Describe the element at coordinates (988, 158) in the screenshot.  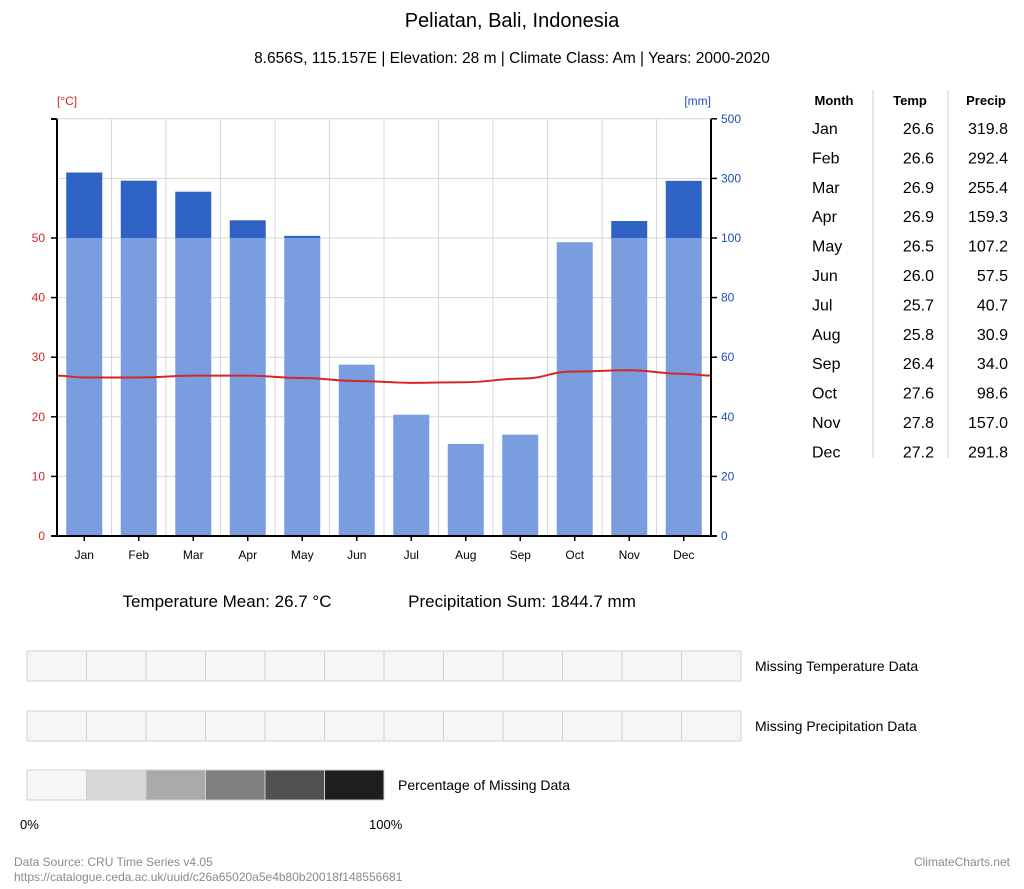
I see `table-cell: 292.4` at that location.